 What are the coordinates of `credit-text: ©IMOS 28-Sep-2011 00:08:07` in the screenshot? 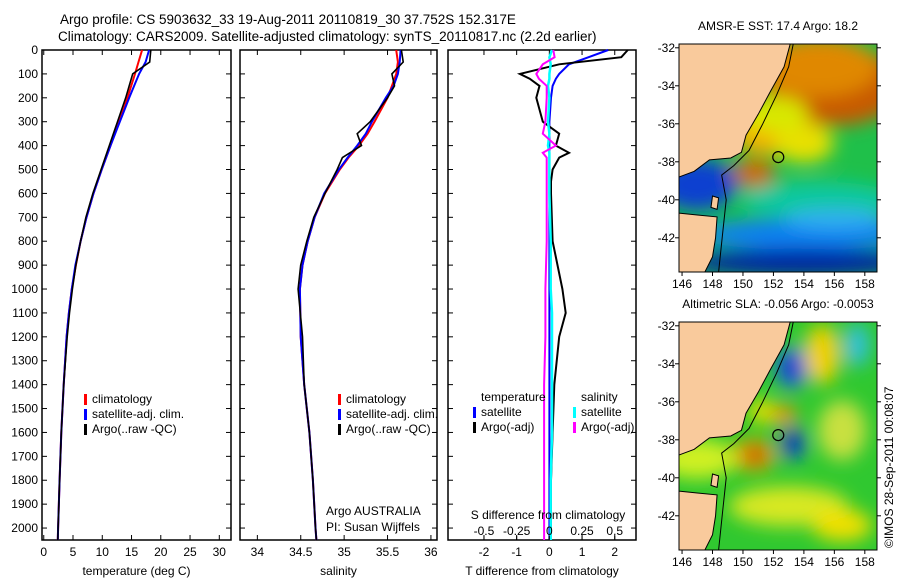 It's located at (889, 467).